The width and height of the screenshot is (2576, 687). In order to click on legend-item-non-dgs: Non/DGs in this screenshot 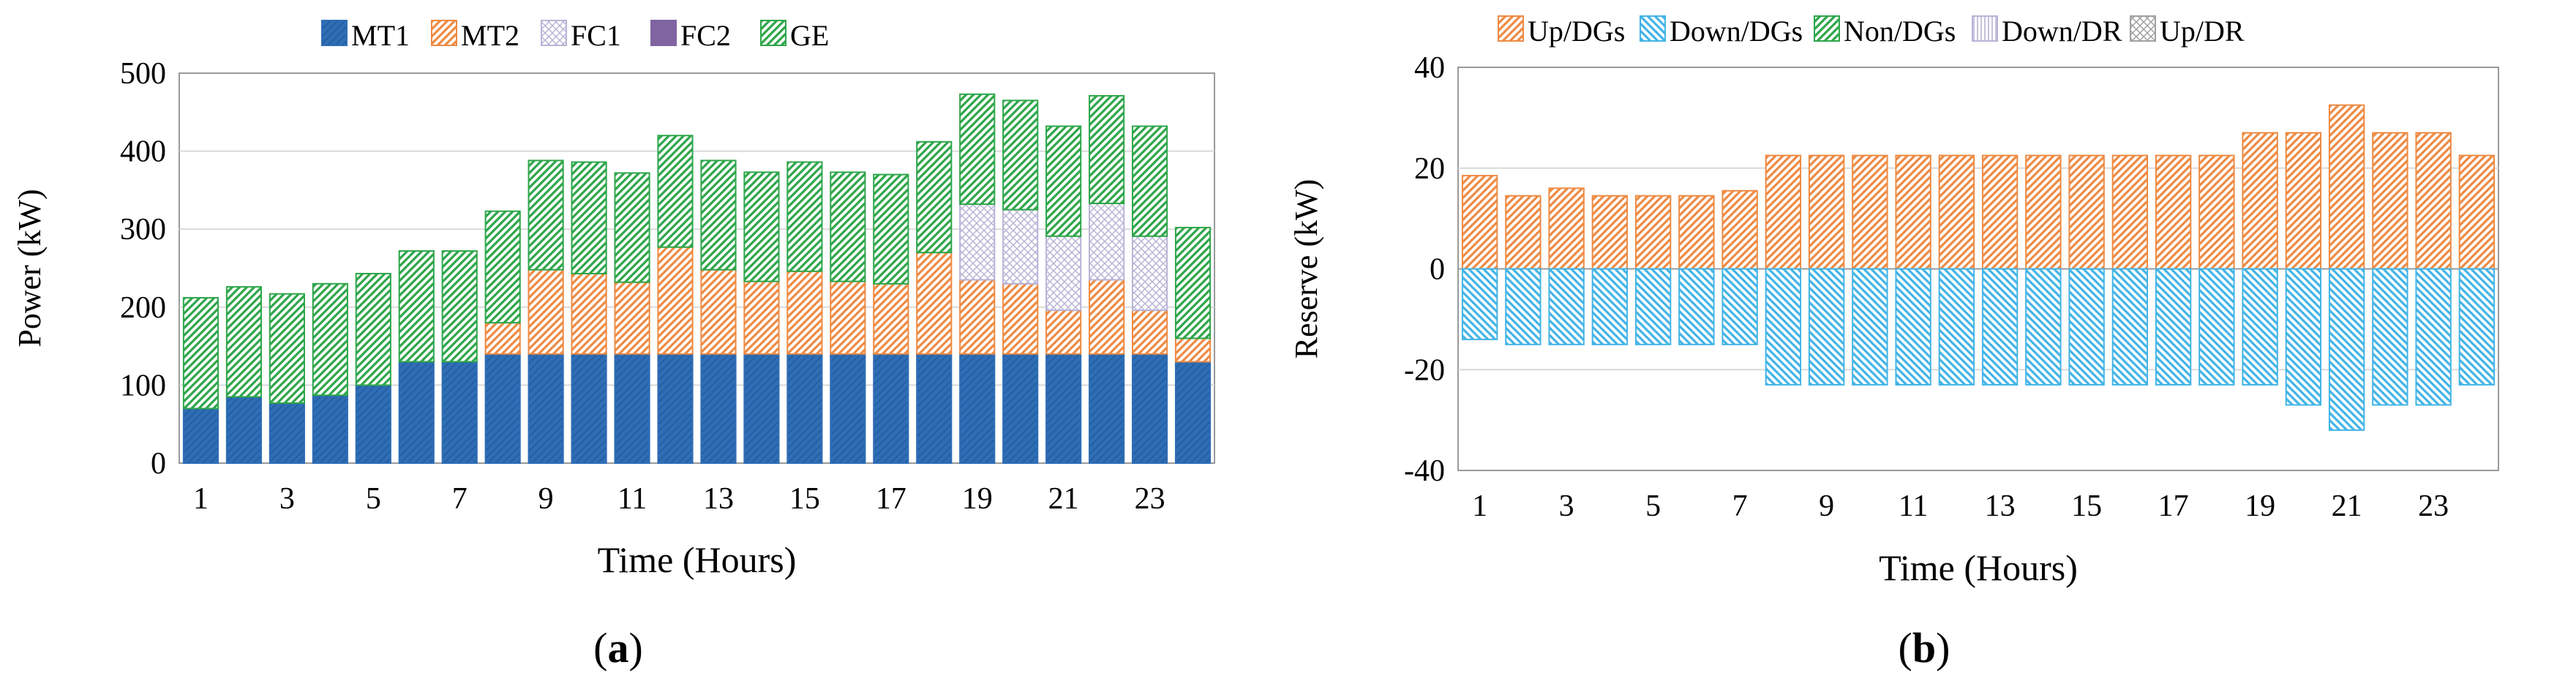, I will do `click(1885, 31)`.